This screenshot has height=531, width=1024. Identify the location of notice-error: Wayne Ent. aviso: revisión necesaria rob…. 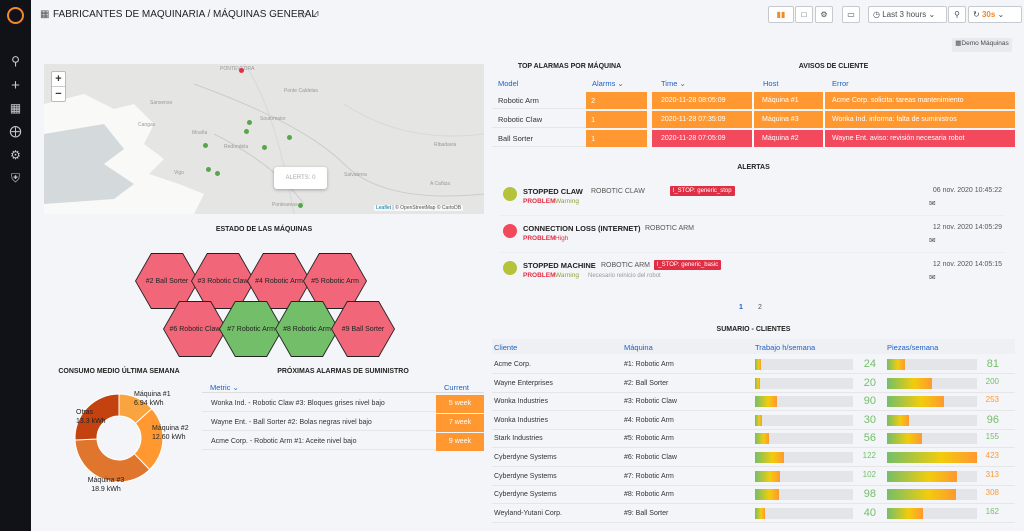
(898, 138).